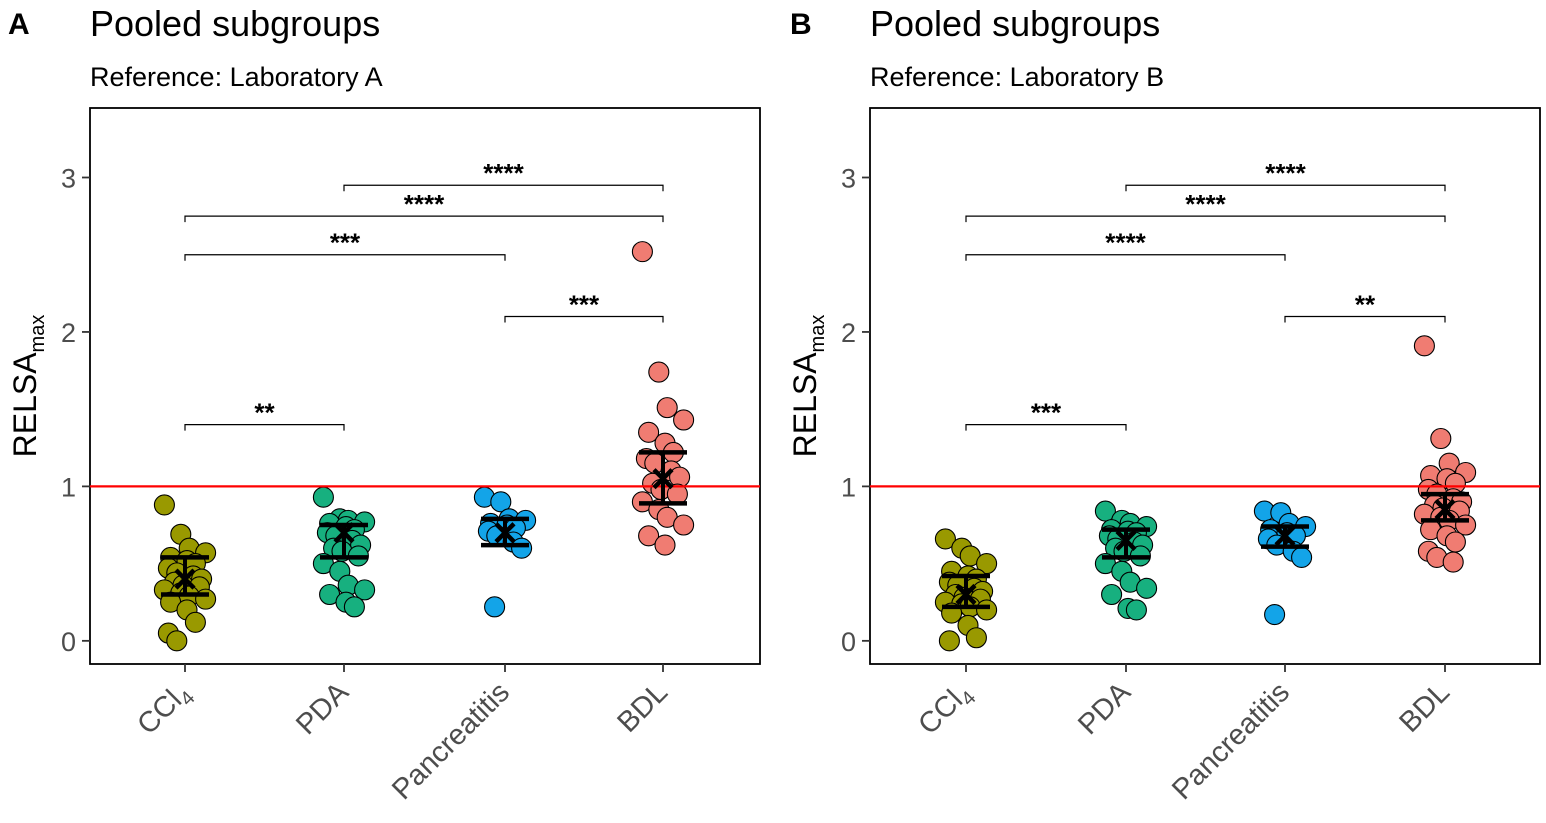 The width and height of the screenshot is (1546, 823). I want to click on panel-letter: B, so click(801, 24).